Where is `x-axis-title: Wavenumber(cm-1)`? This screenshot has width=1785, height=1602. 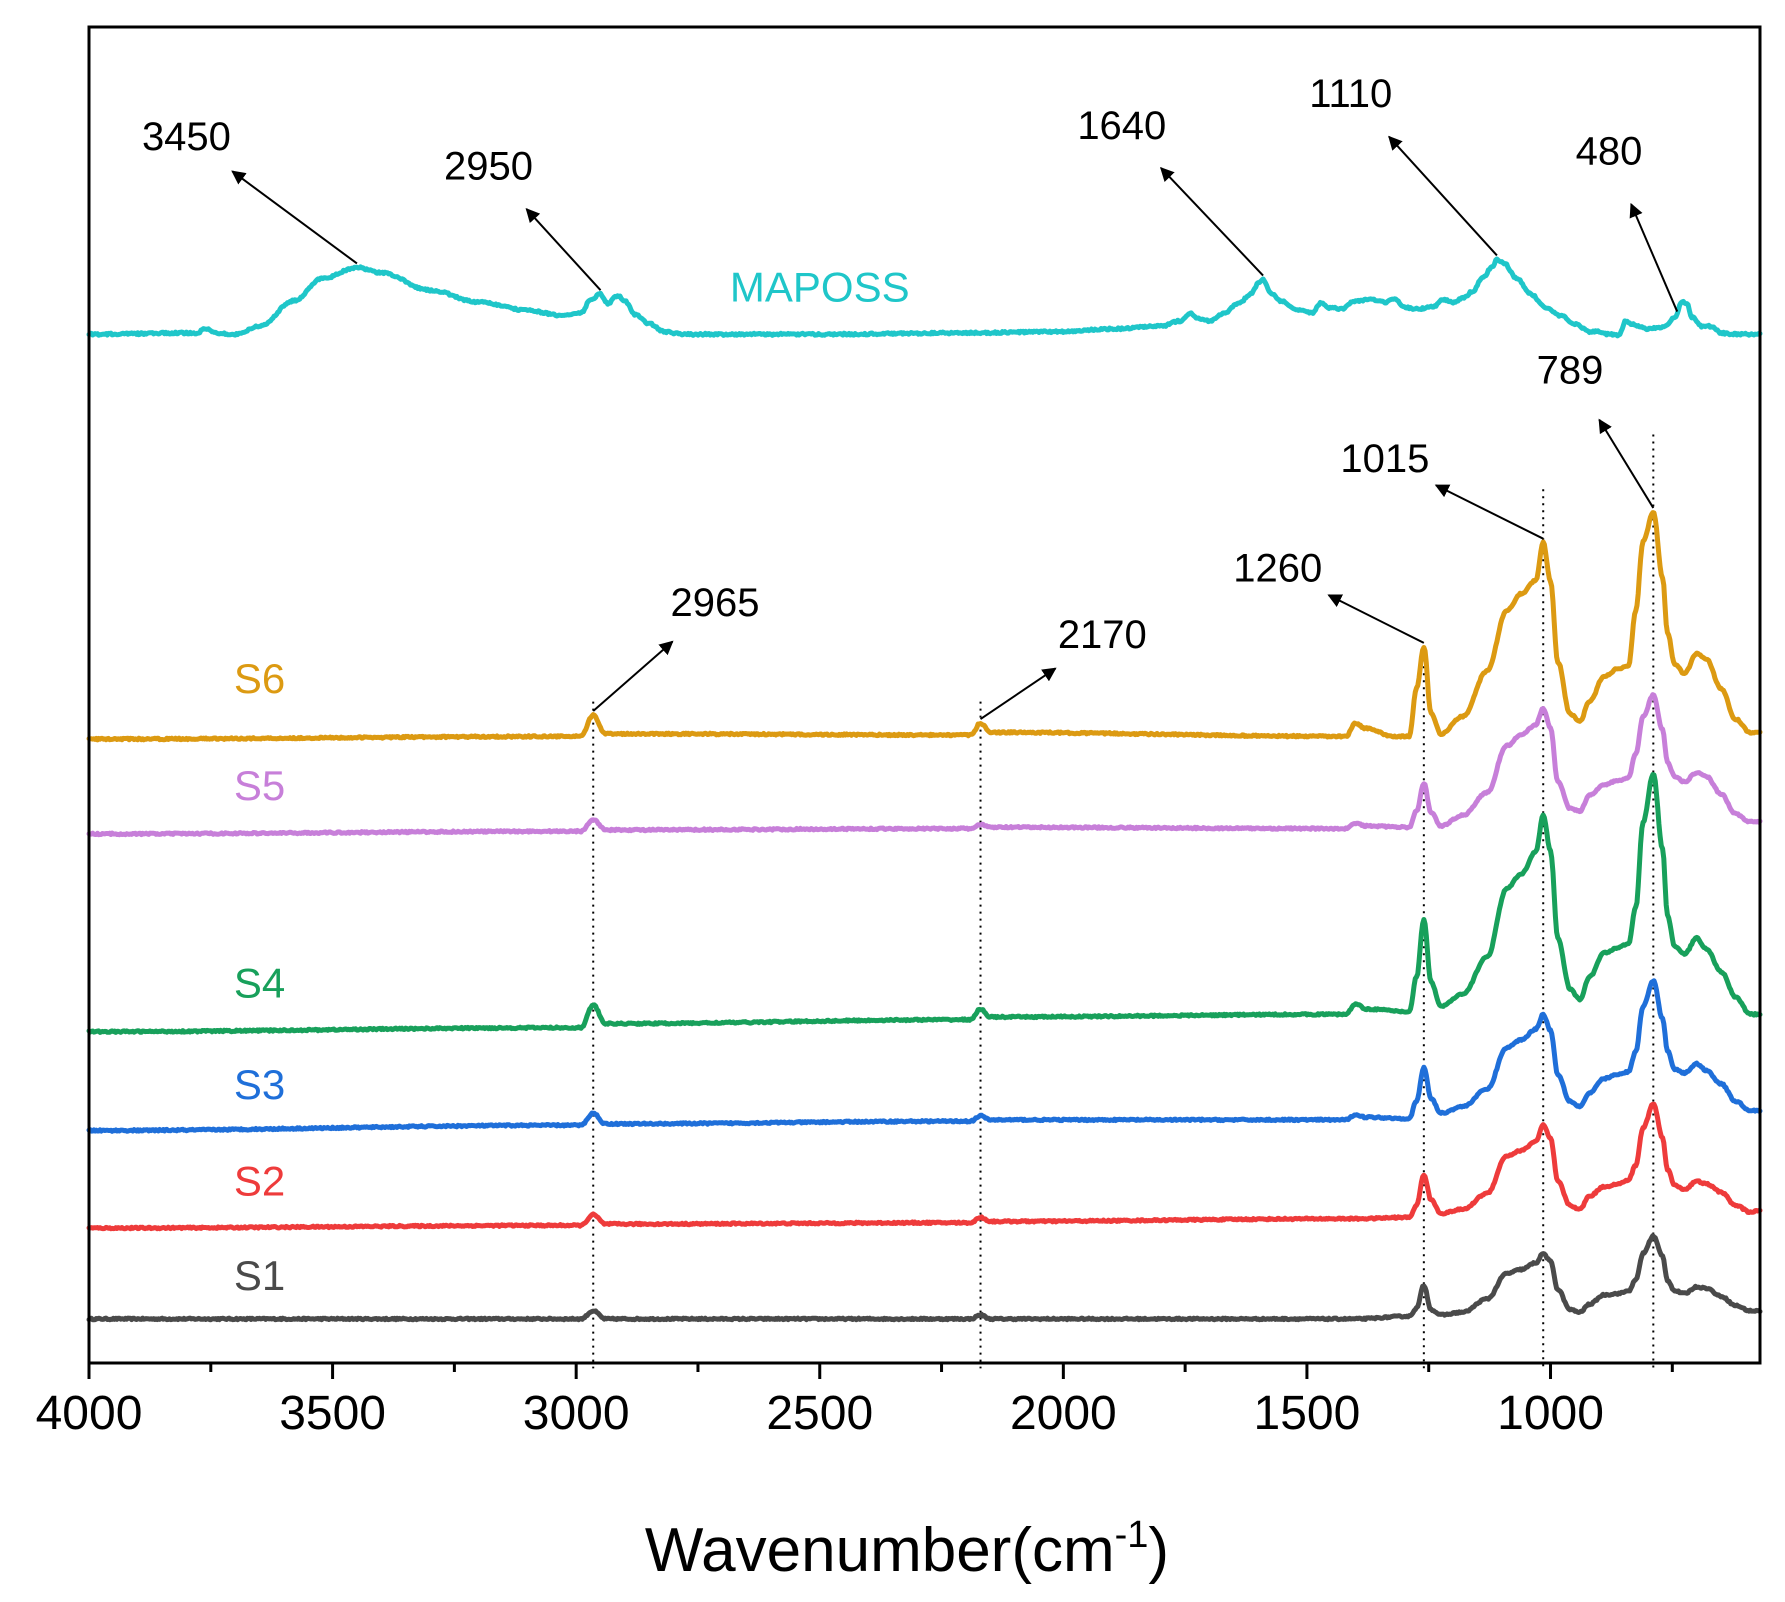 x-axis-title: Wavenumber(cm-1) is located at coordinates (907, 1549).